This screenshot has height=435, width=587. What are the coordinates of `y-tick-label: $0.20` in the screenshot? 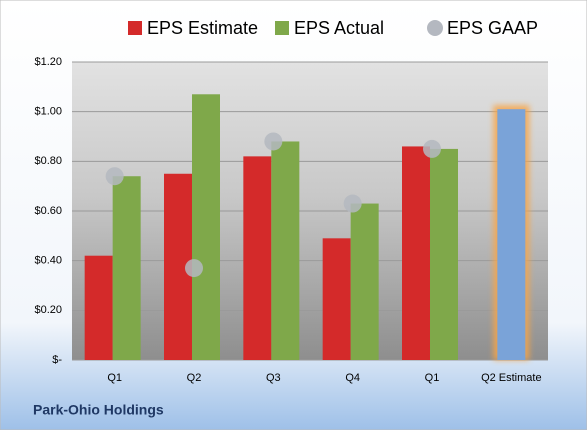 It's located at (48, 310).